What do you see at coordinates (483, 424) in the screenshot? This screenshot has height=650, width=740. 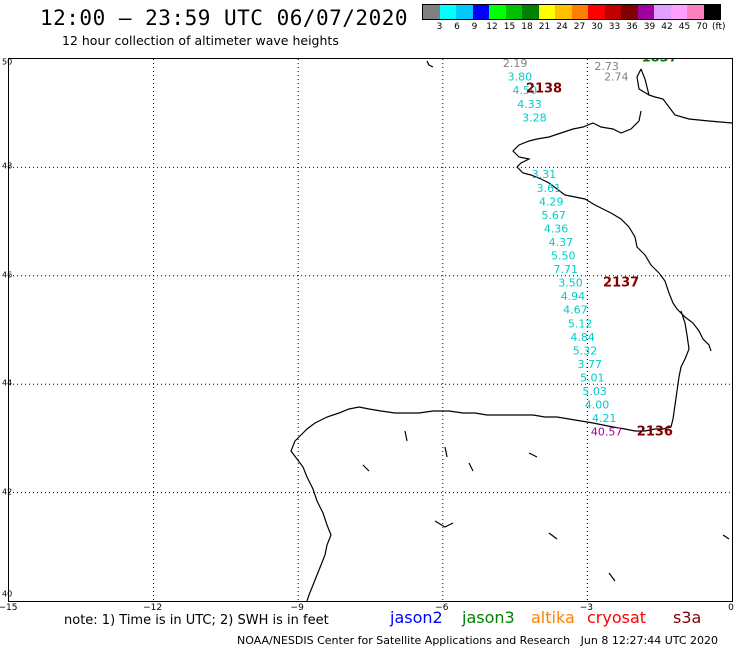 I see `coastline-cantabria` at bounding box center [483, 424].